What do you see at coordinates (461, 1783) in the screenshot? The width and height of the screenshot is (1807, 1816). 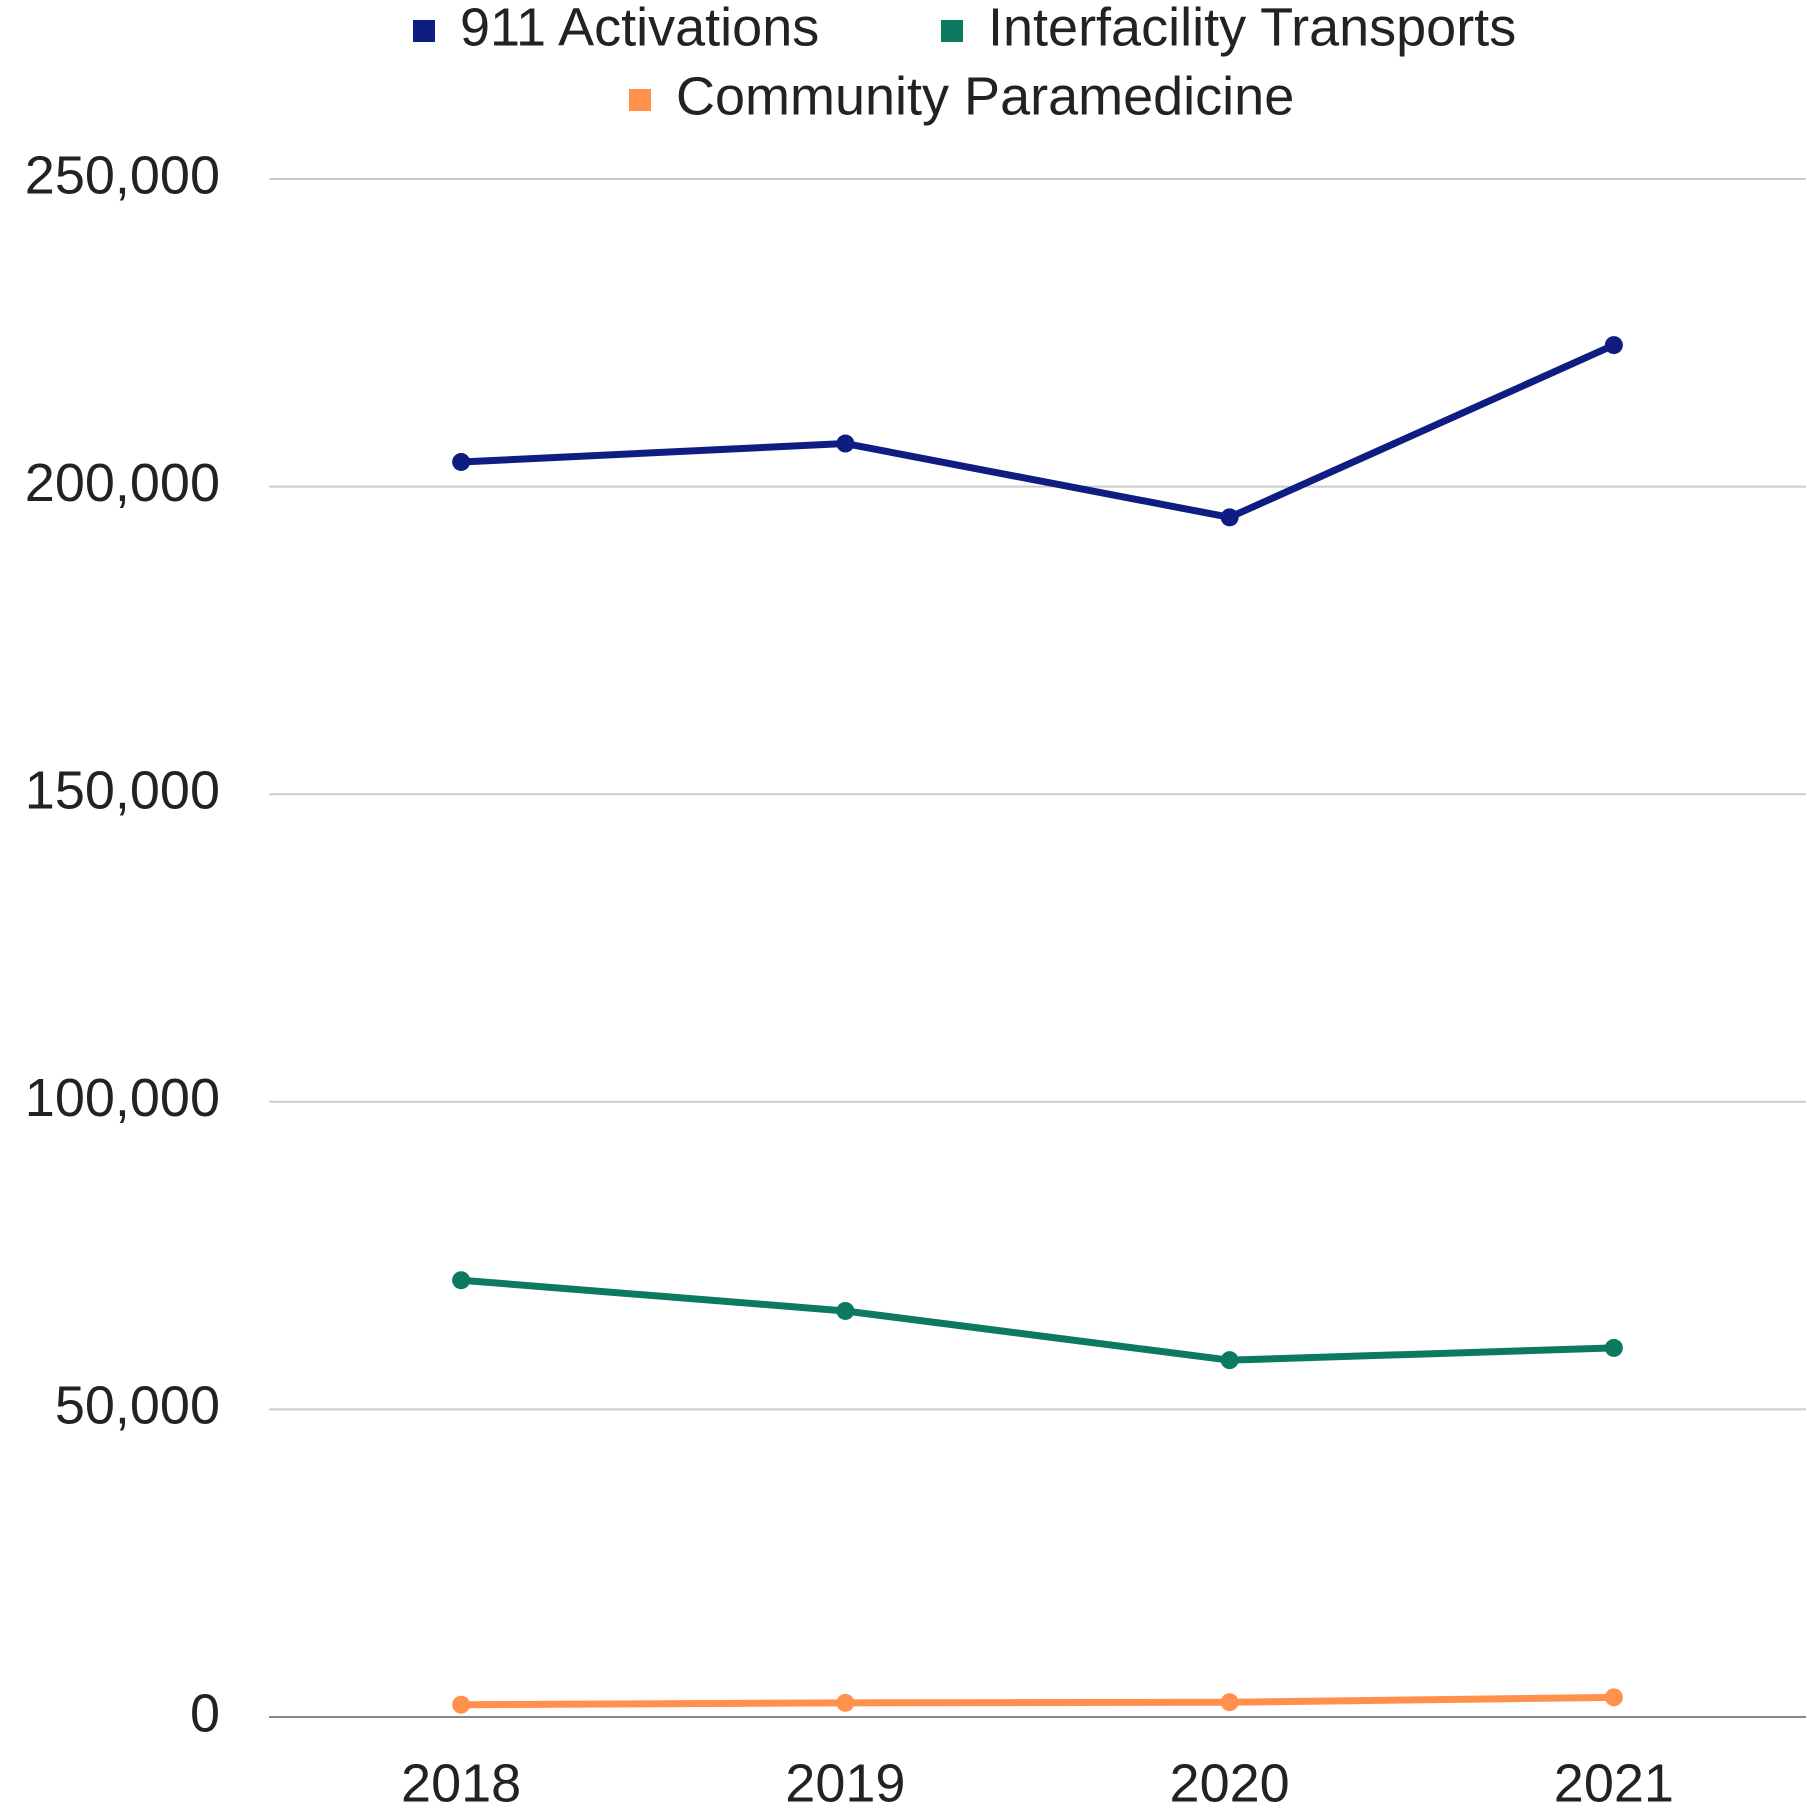 I see `x-tick-label: 2018` at bounding box center [461, 1783].